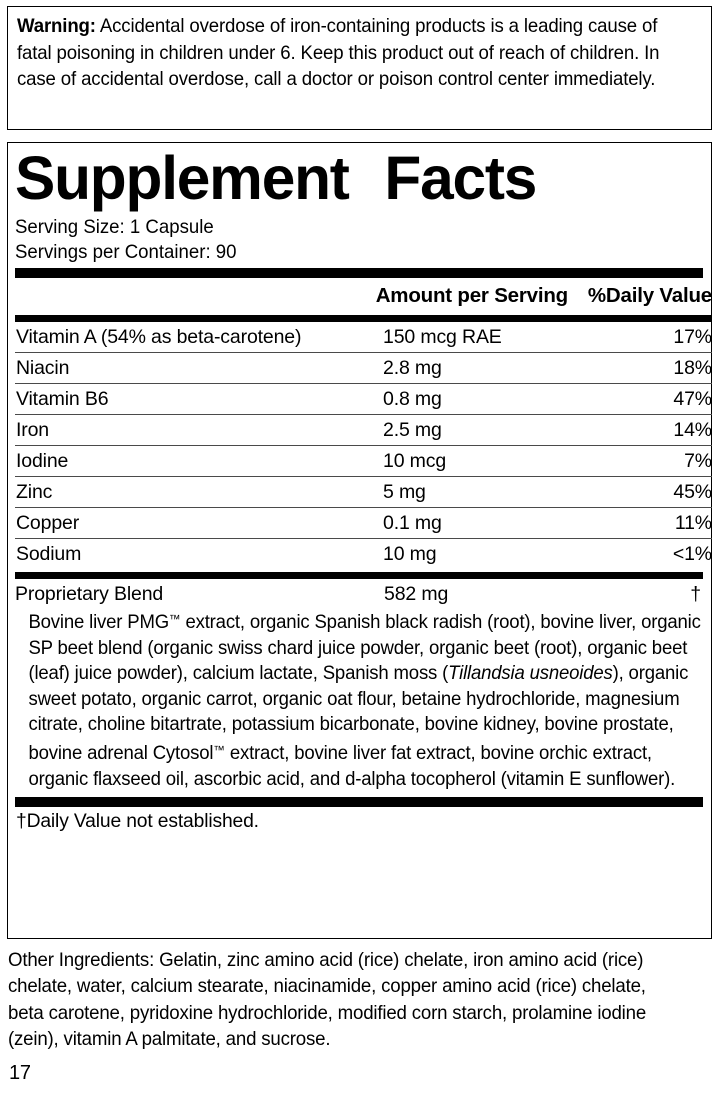  I want to click on table-row: Niacin 2.8 mg 18%, so click(363, 368).